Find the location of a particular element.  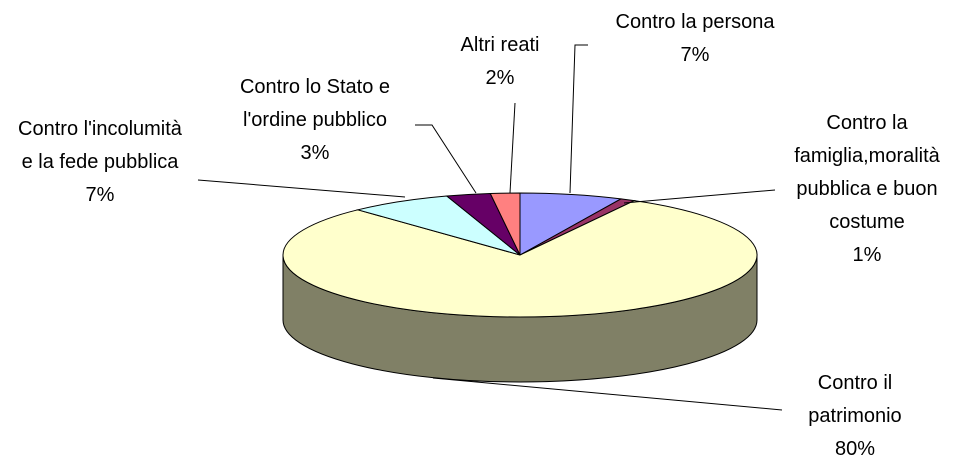

category-label: Contro il patrimonio is located at coordinates (855, 399).